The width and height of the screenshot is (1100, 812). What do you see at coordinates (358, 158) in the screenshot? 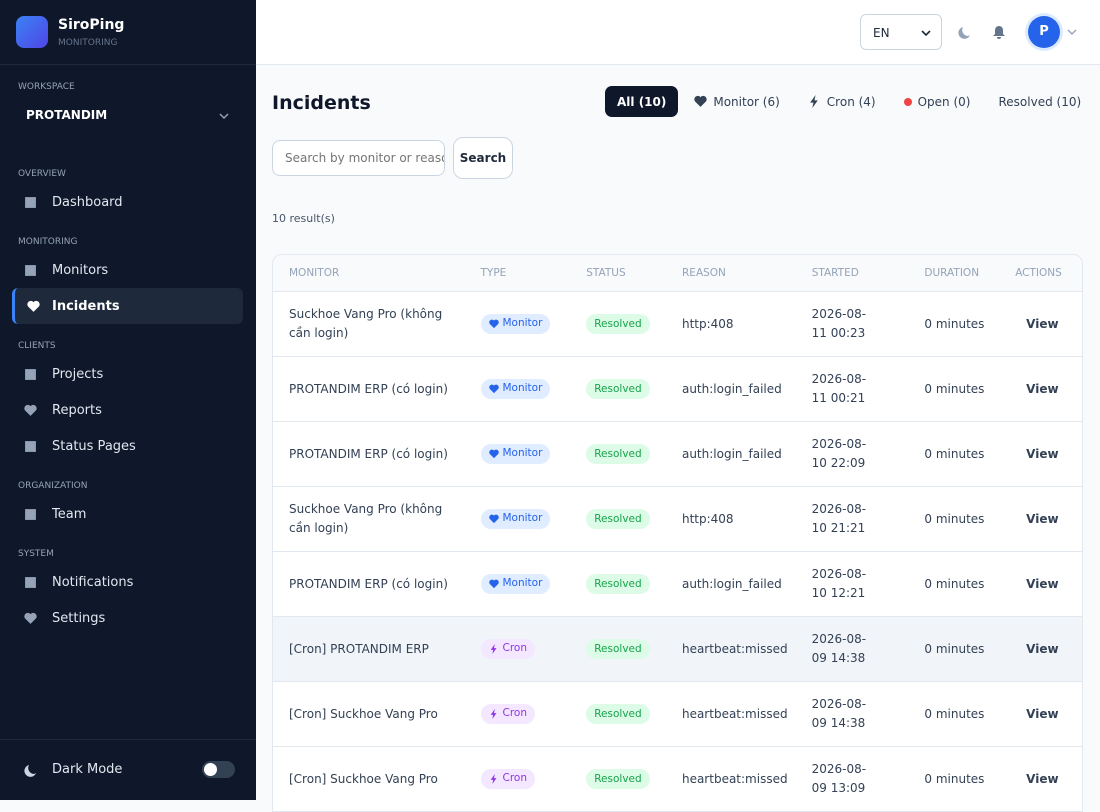
I see `search-input` at bounding box center [358, 158].